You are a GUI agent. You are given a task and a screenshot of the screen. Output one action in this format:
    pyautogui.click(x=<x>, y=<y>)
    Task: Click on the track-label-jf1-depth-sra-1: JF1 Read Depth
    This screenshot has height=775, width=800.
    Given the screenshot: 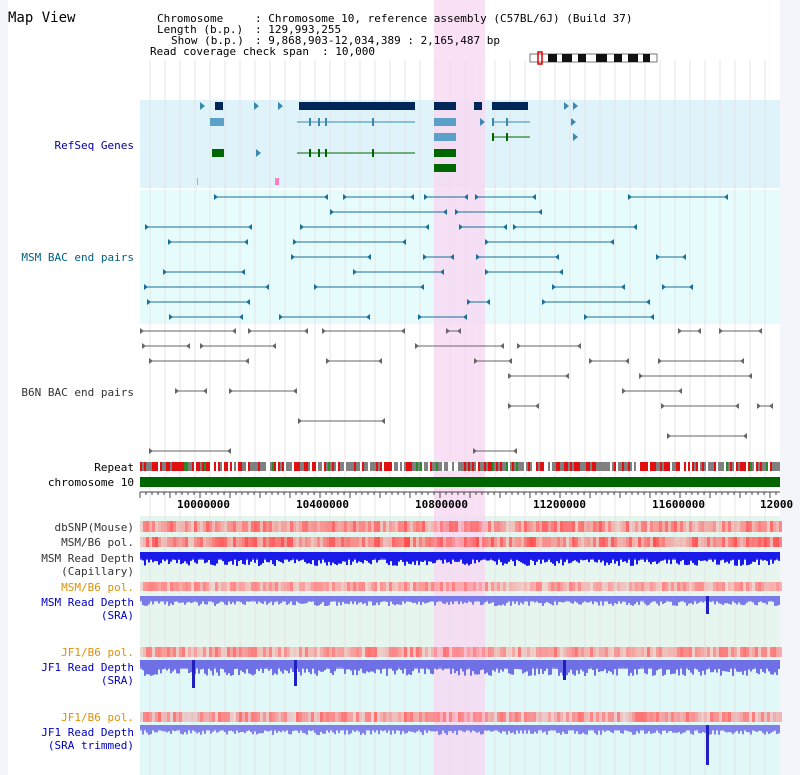 What is the action you would take?
    pyautogui.click(x=87, y=667)
    